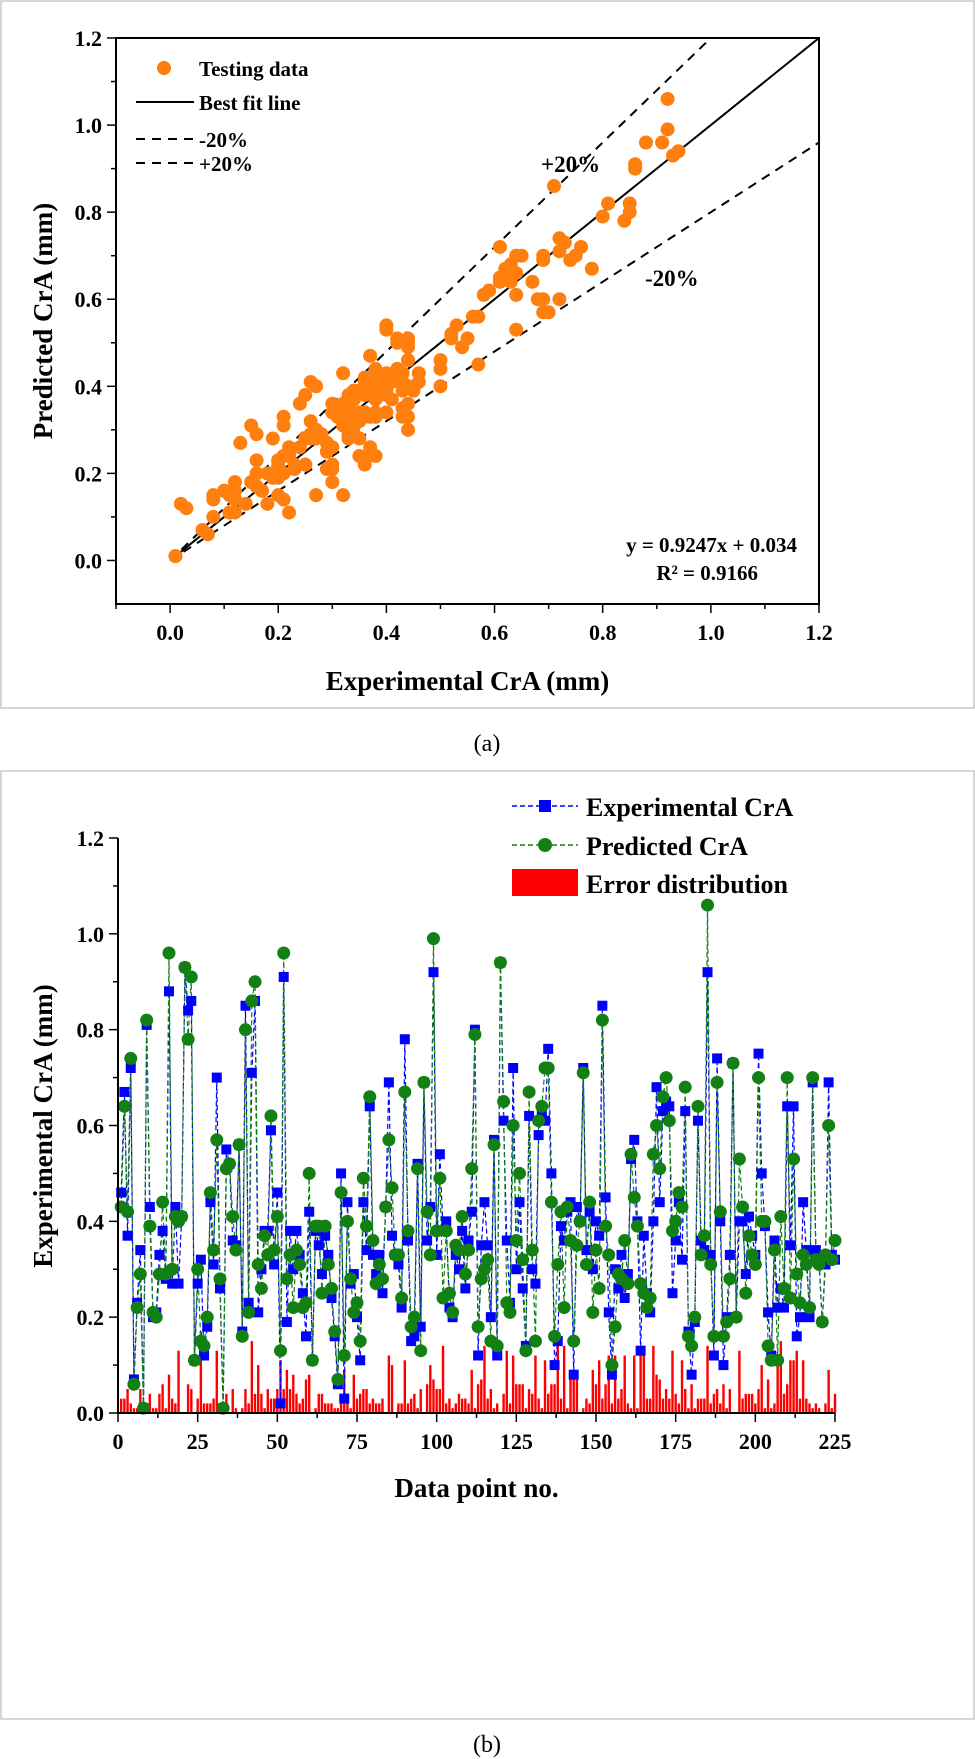 Image resolution: width=975 pixels, height=1759 pixels. I want to click on x-tick-label-b: 75, so click(357, 1441).